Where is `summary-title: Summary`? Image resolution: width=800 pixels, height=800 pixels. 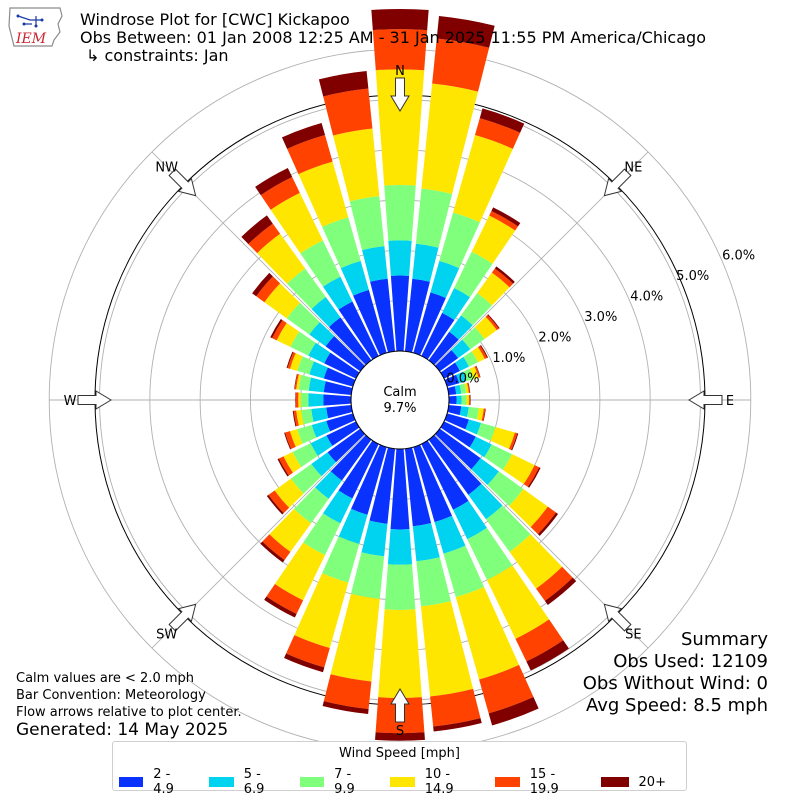
summary-title: Summary is located at coordinates (724, 639).